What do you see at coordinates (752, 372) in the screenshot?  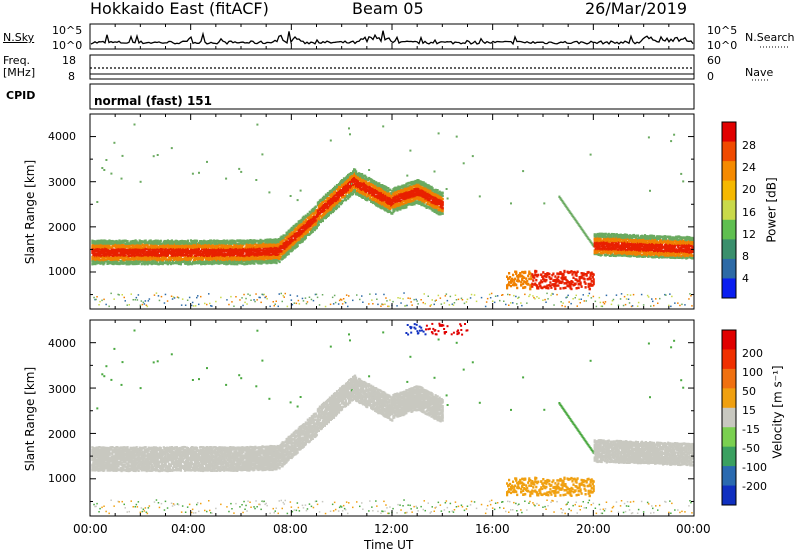 I see `vel-cb-tick-100: 100` at bounding box center [752, 372].